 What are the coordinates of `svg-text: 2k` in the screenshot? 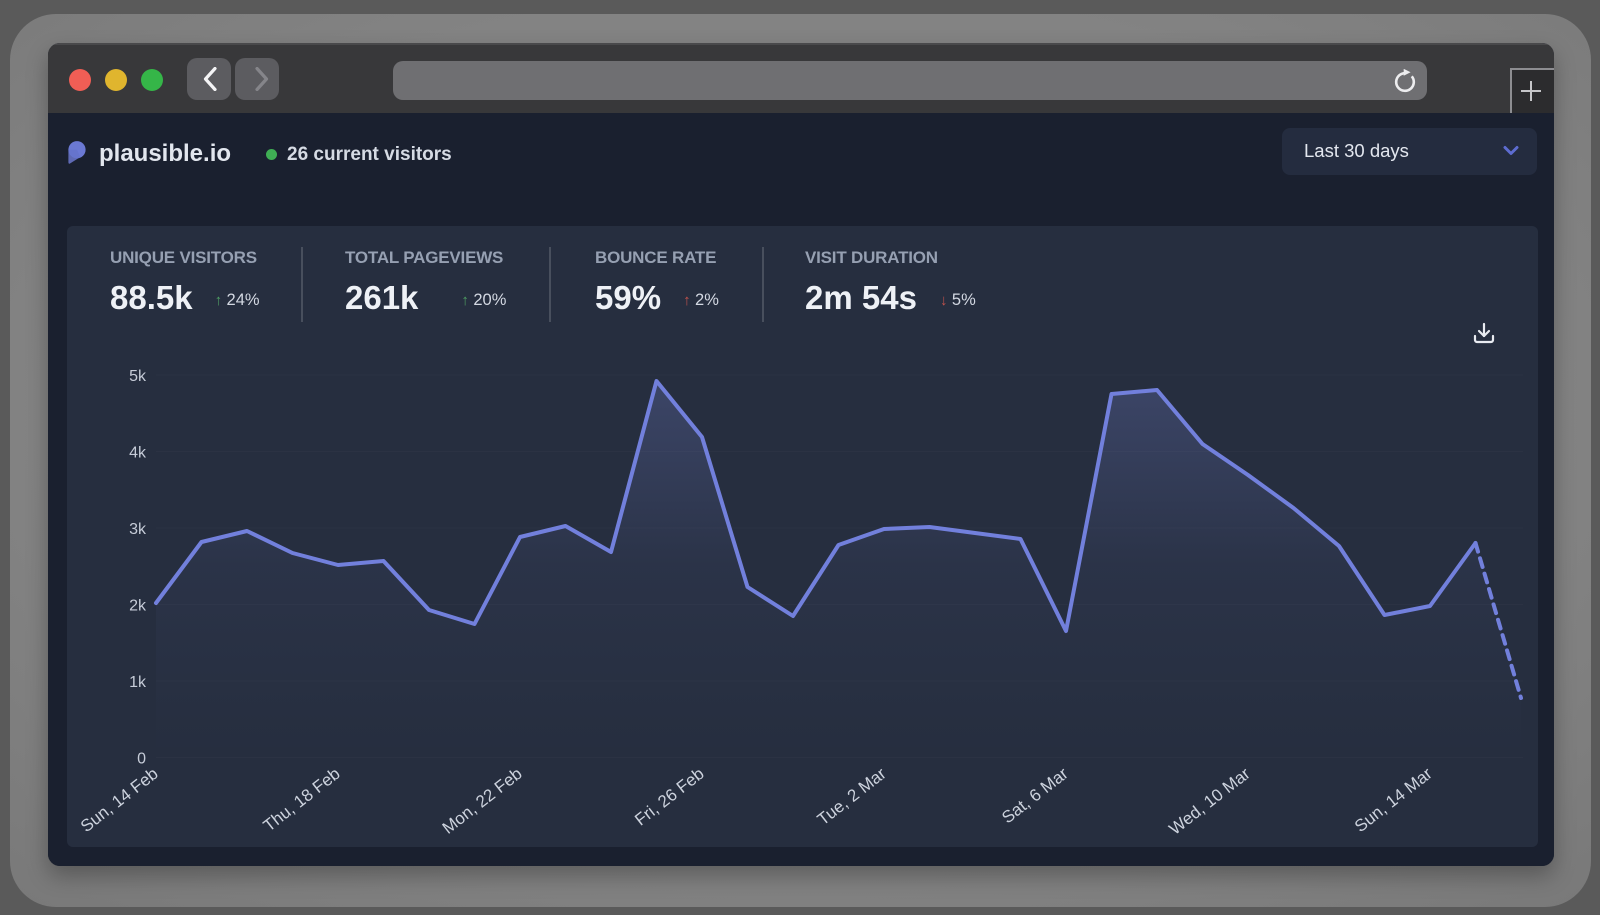 It's located at (138, 606).